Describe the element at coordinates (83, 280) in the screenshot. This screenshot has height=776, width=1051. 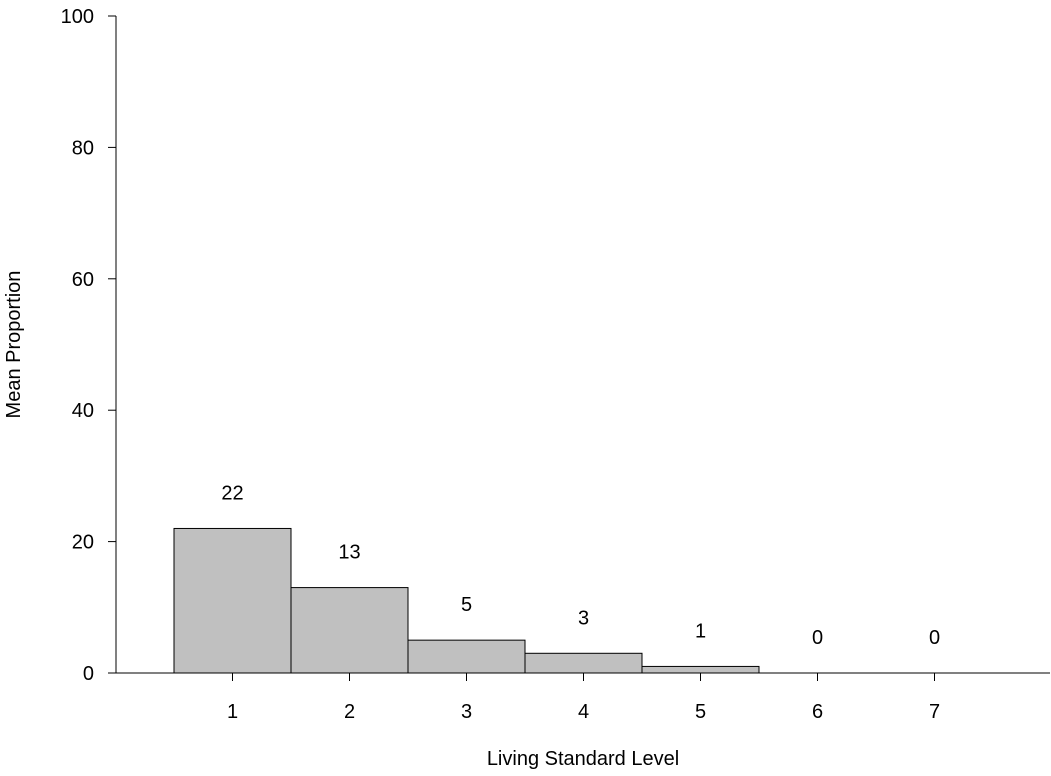
I see `y-tick-label: 60` at that location.